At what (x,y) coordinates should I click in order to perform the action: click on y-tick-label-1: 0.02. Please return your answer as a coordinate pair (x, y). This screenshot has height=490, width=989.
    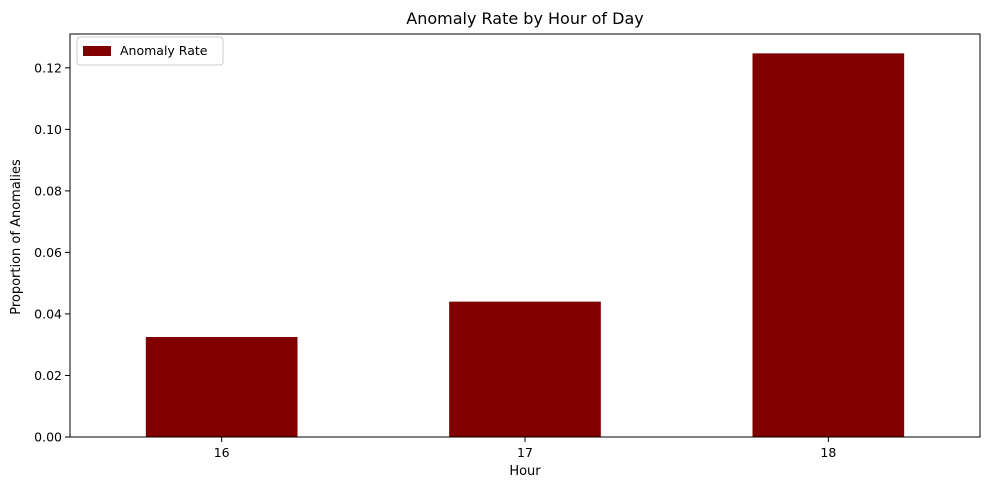
    Looking at the image, I should click on (48, 375).